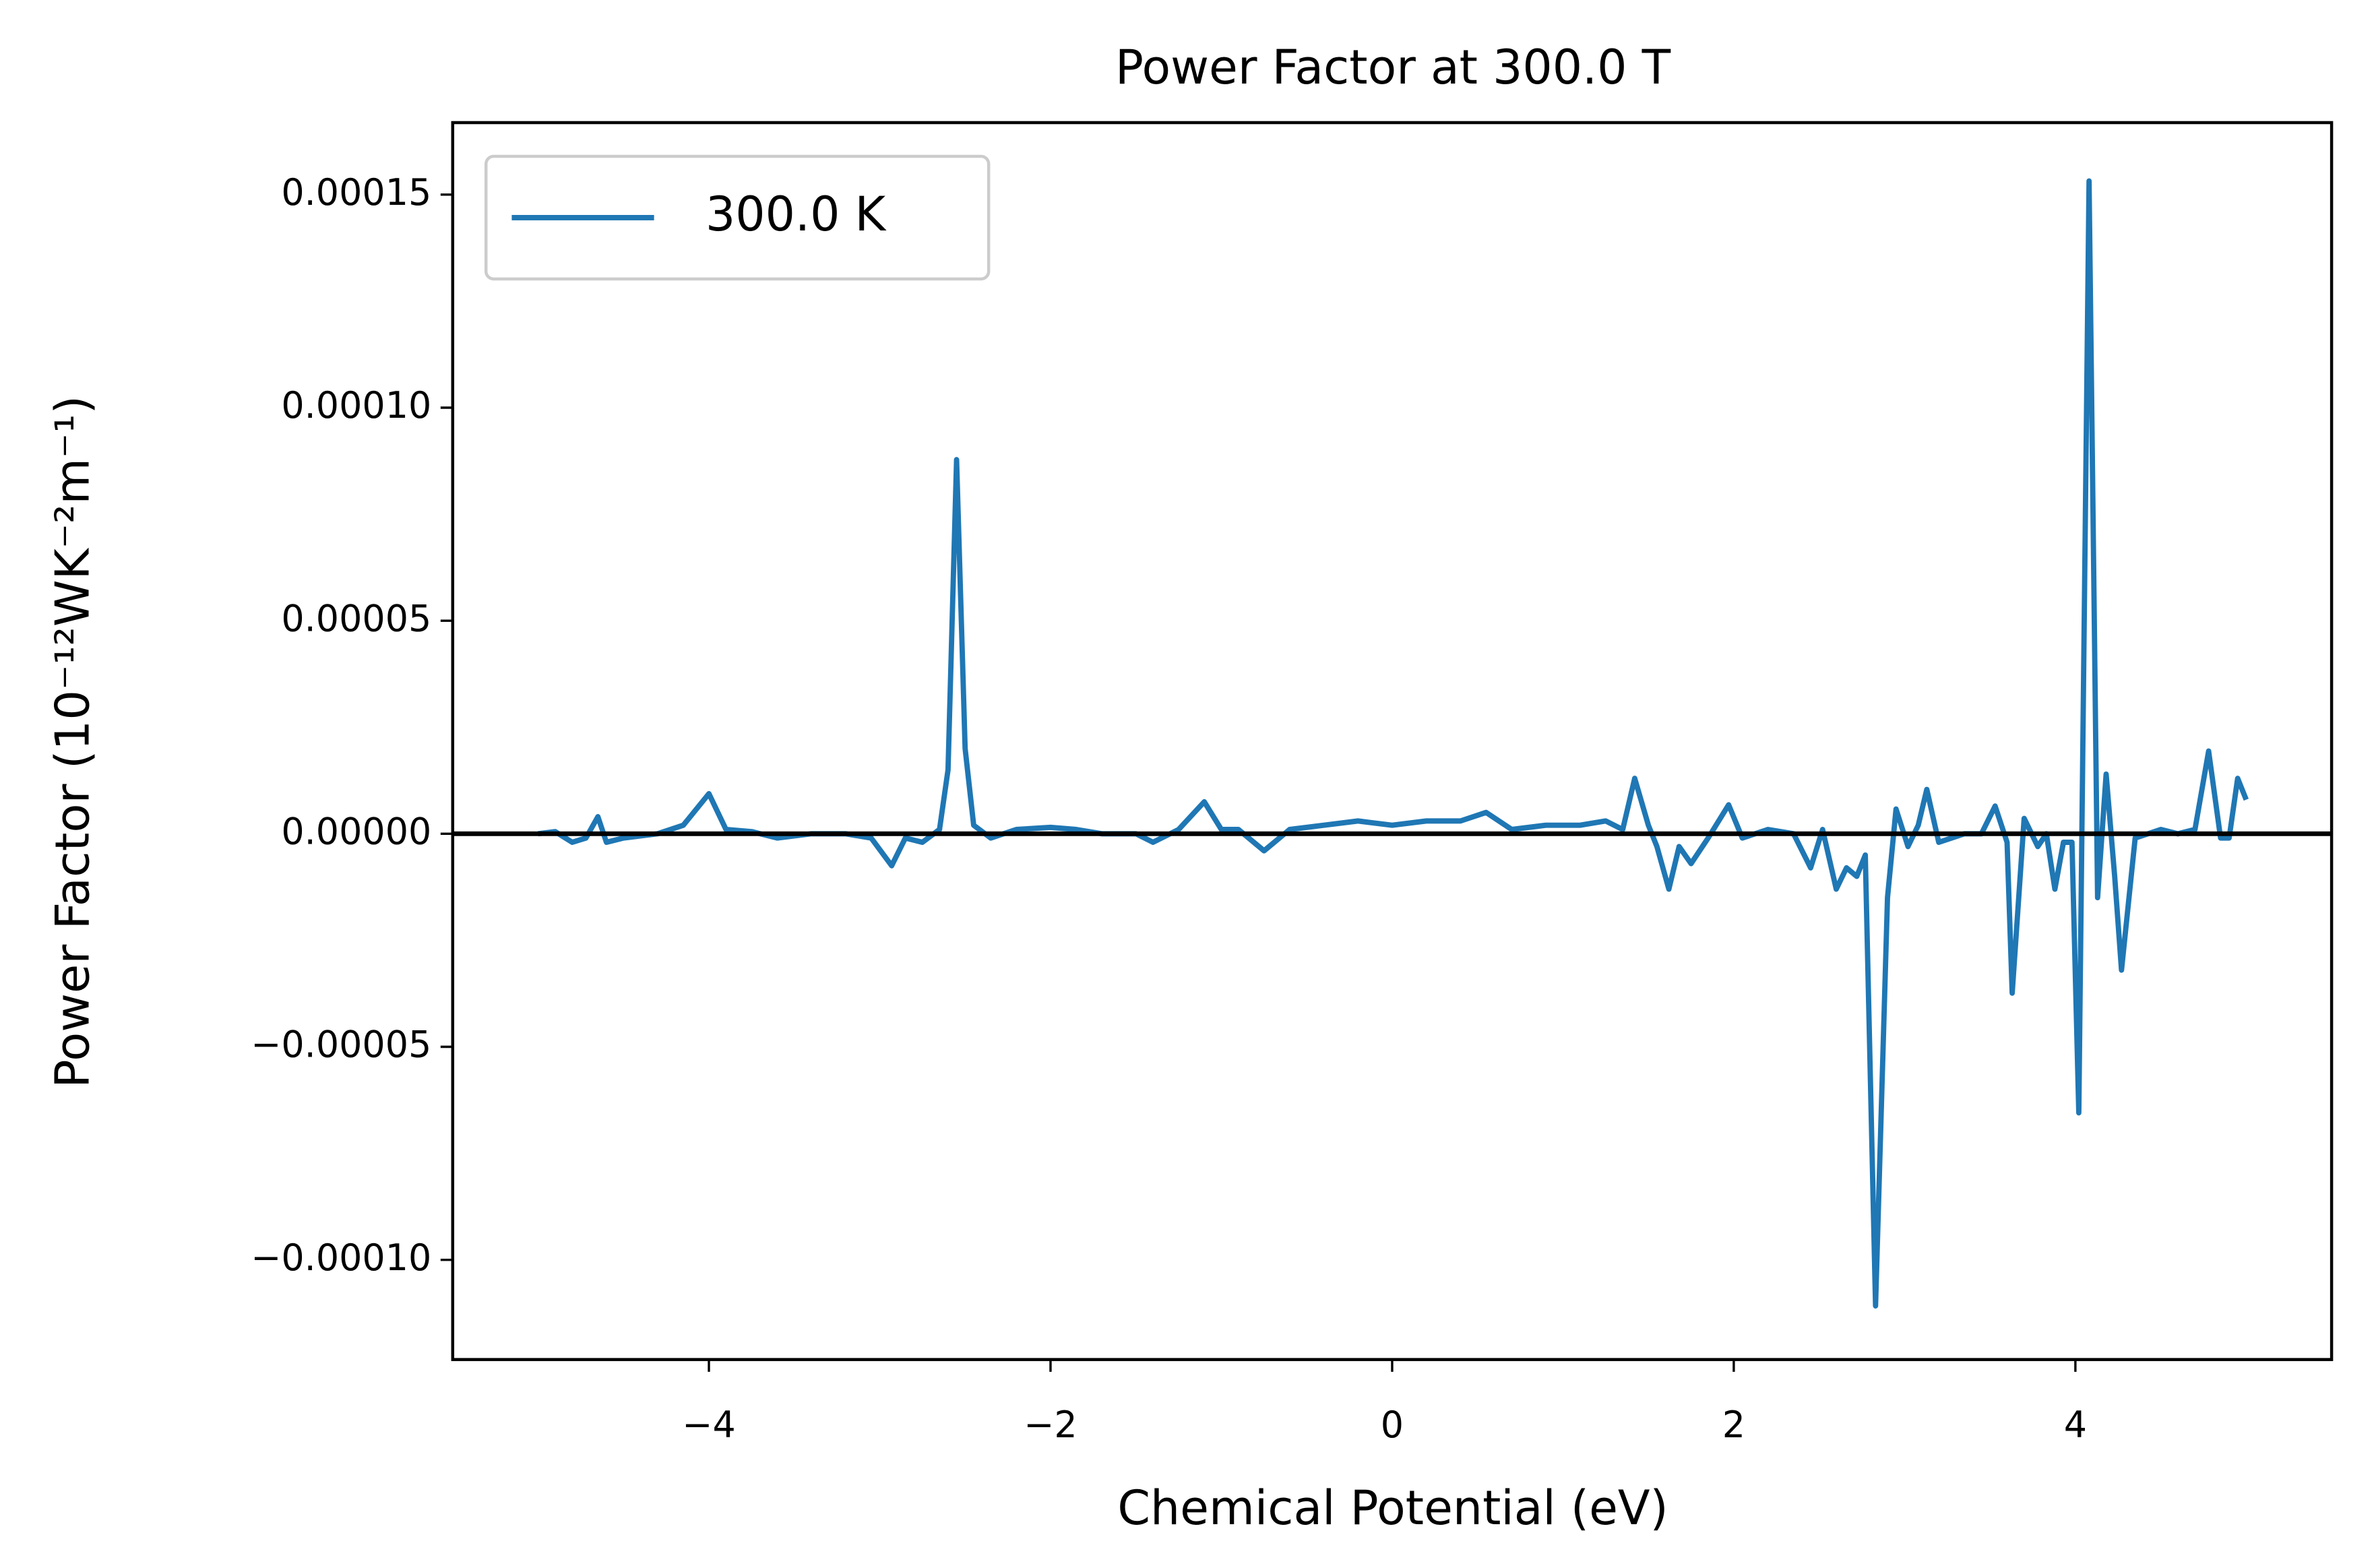  What do you see at coordinates (1392, 1508) in the screenshot?
I see `x-axis-label: Chemical Potential (eV)` at bounding box center [1392, 1508].